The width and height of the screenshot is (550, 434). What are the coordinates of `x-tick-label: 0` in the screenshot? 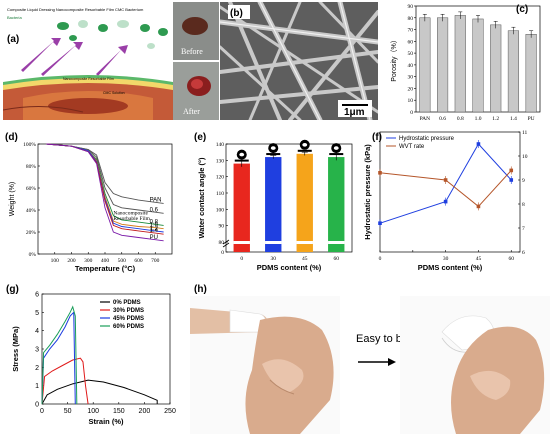 It's located at (380, 259).